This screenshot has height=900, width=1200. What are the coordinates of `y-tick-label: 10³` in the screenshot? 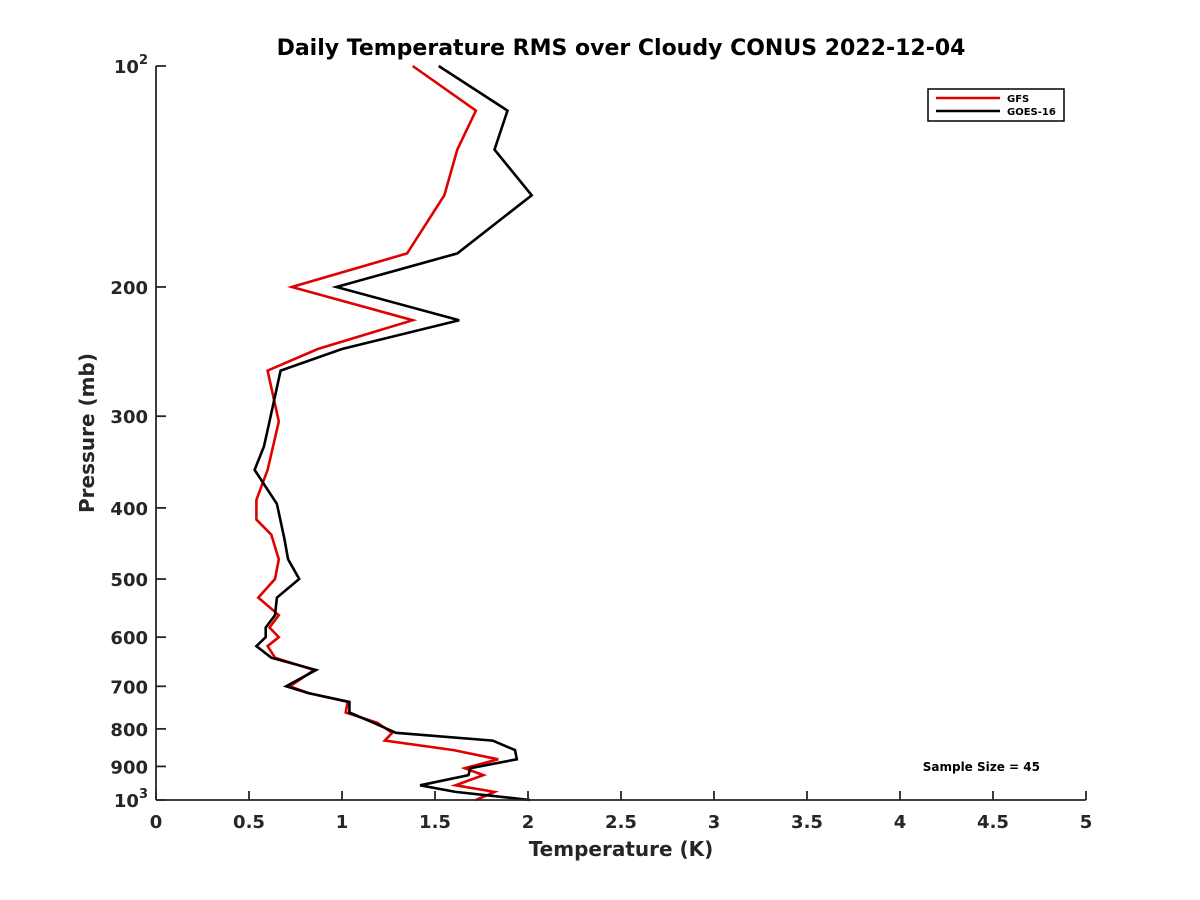 It's located at (131, 799).